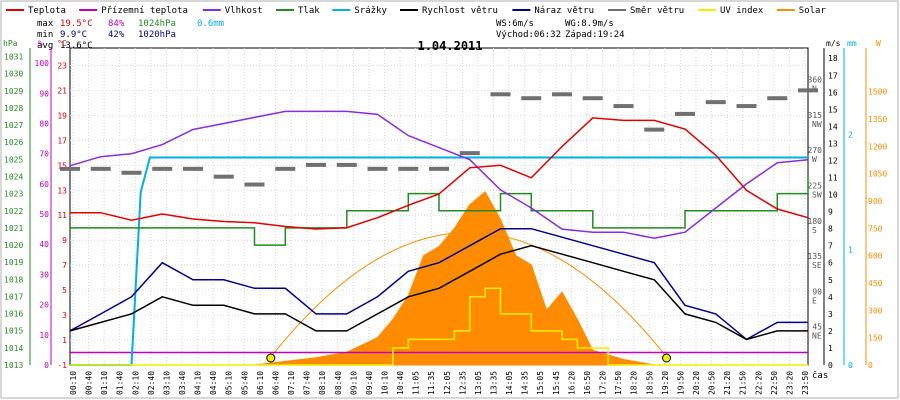 Image resolution: width=900 pixels, height=400 pixels. Describe the element at coordinates (13, 125) in the screenshot. I see `pressure-tick-label: 1027` at that location.